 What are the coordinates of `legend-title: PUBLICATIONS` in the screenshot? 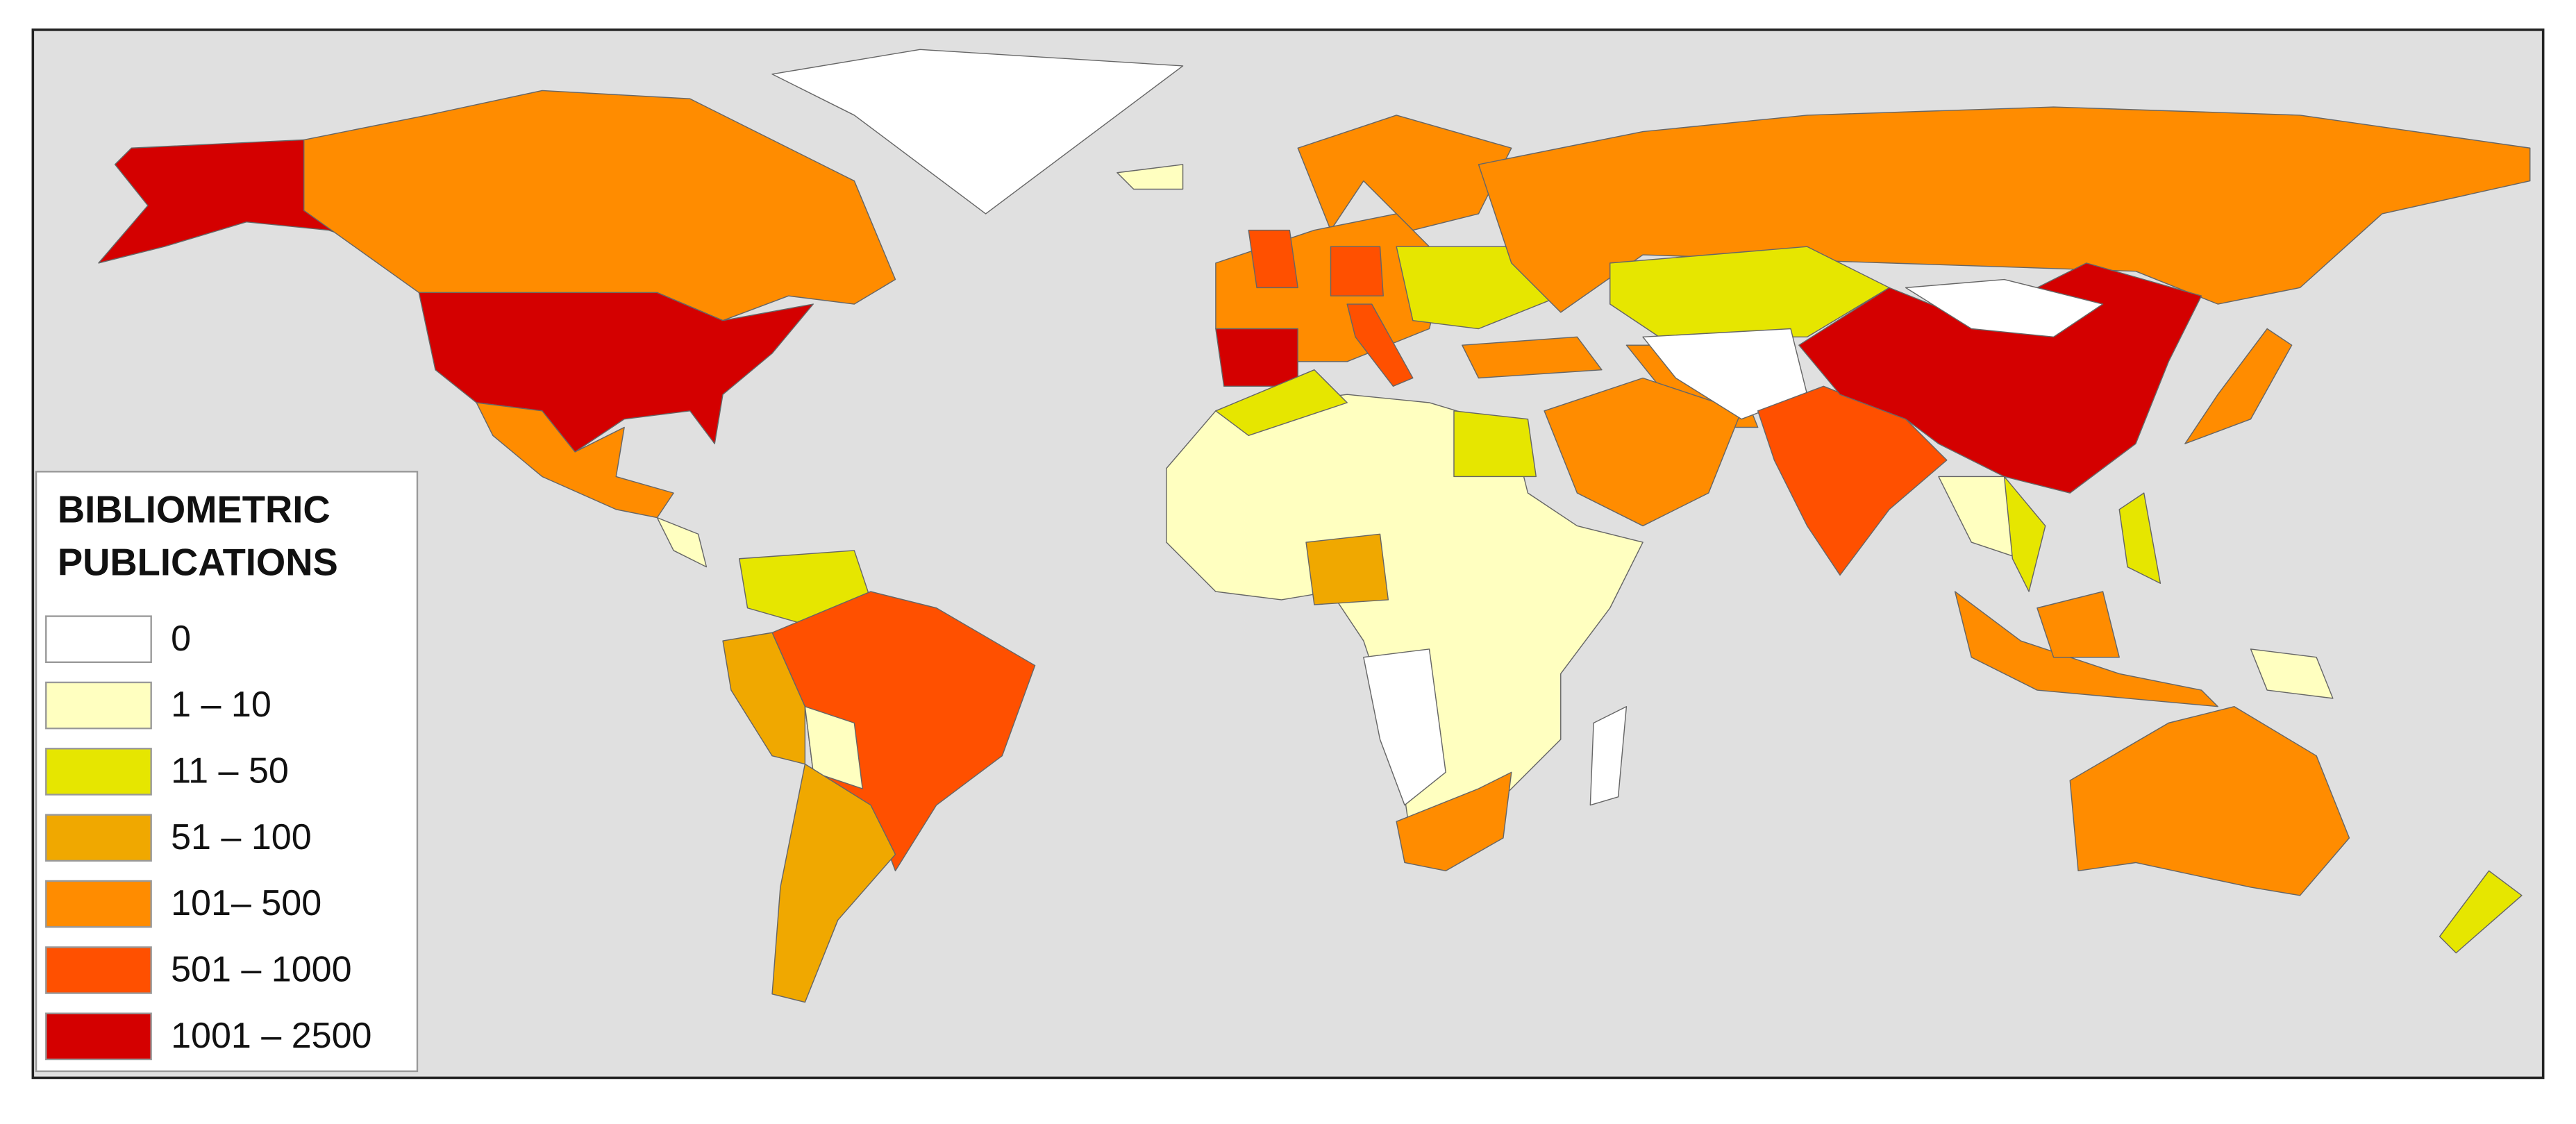 It's located at (198, 562).